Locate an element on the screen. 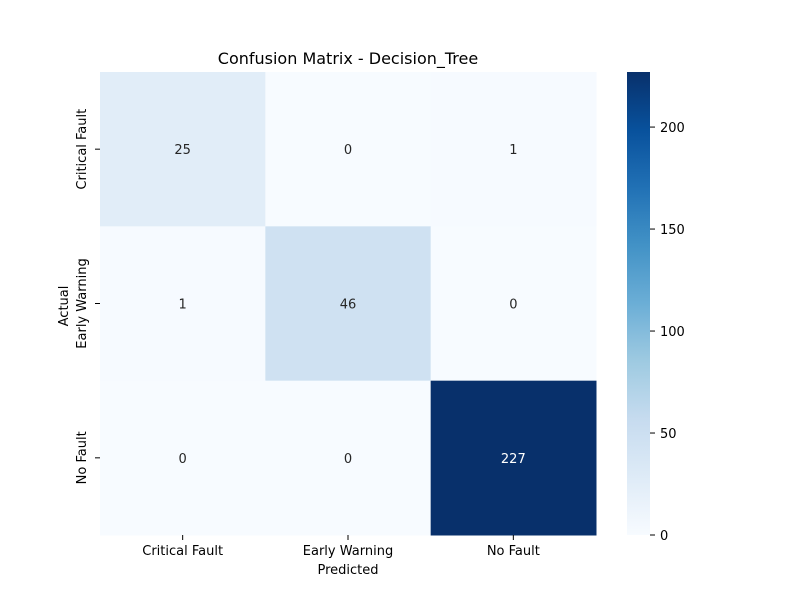 The width and height of the screenshot is (800, 600). y-tick-label: Early Warning is located at coordinates (82, 303).